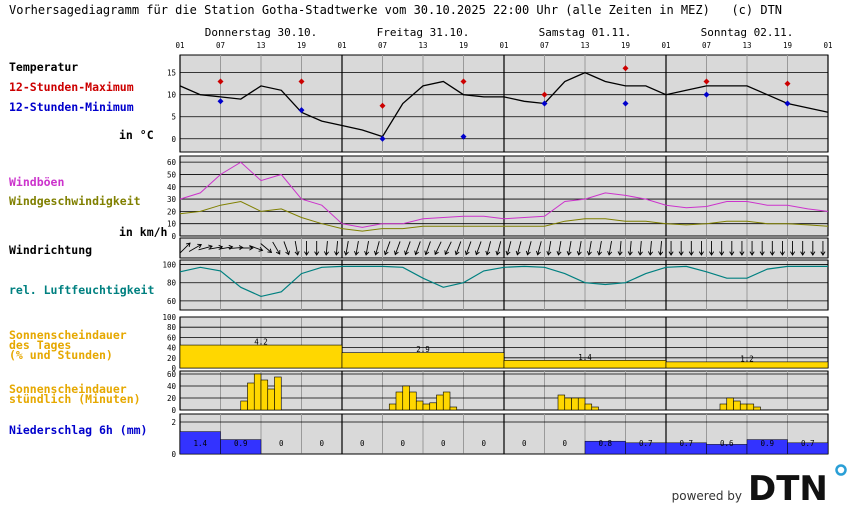 This screenshot has height=524, width=850. I want to click on hour-tick: 07, so click(544, 45).